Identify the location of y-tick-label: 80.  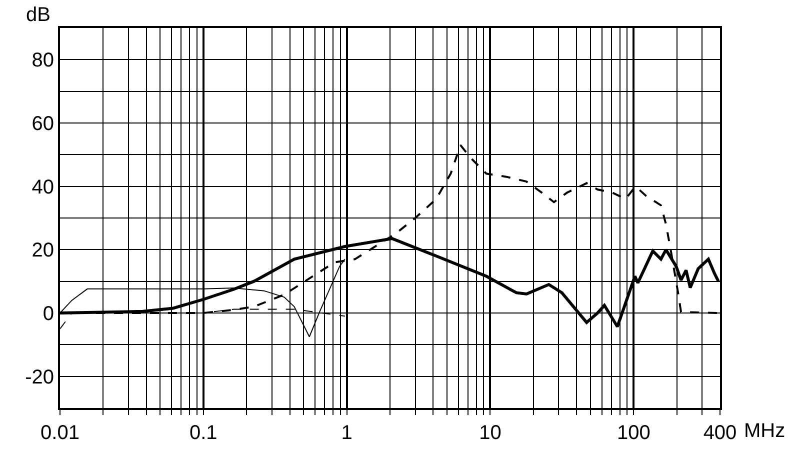
(43, 61).